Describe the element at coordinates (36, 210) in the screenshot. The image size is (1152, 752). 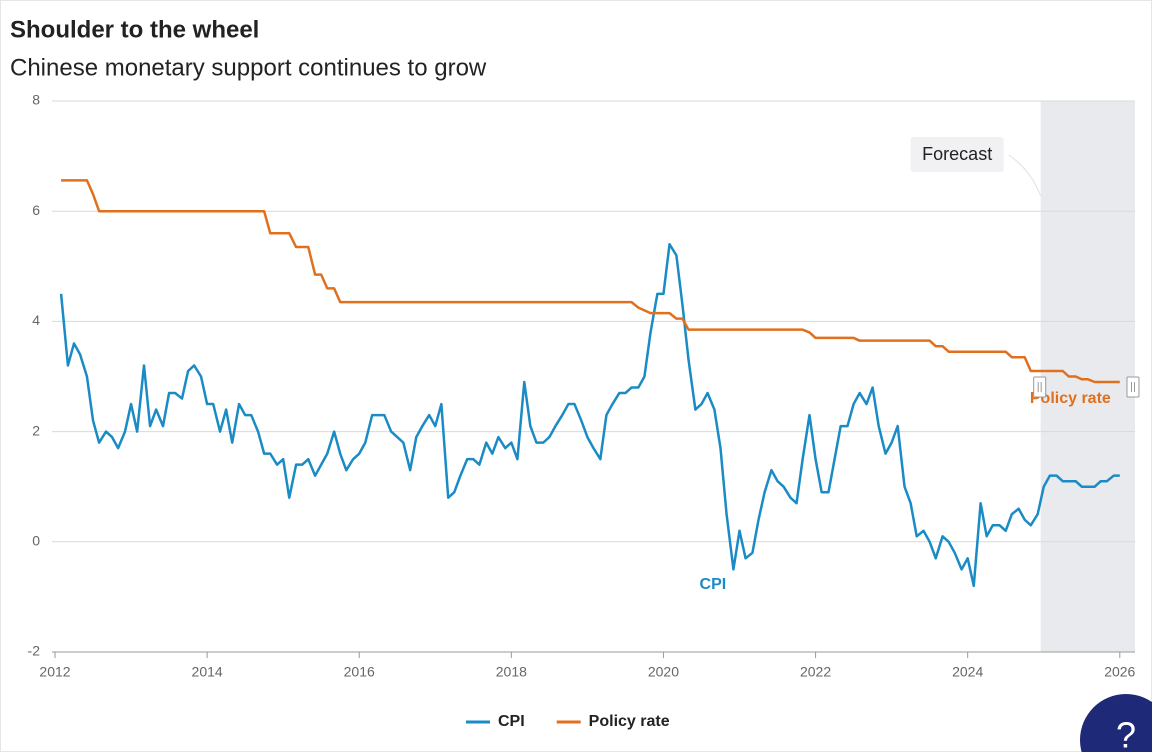
I see `y-tick-label: 6` at that location.